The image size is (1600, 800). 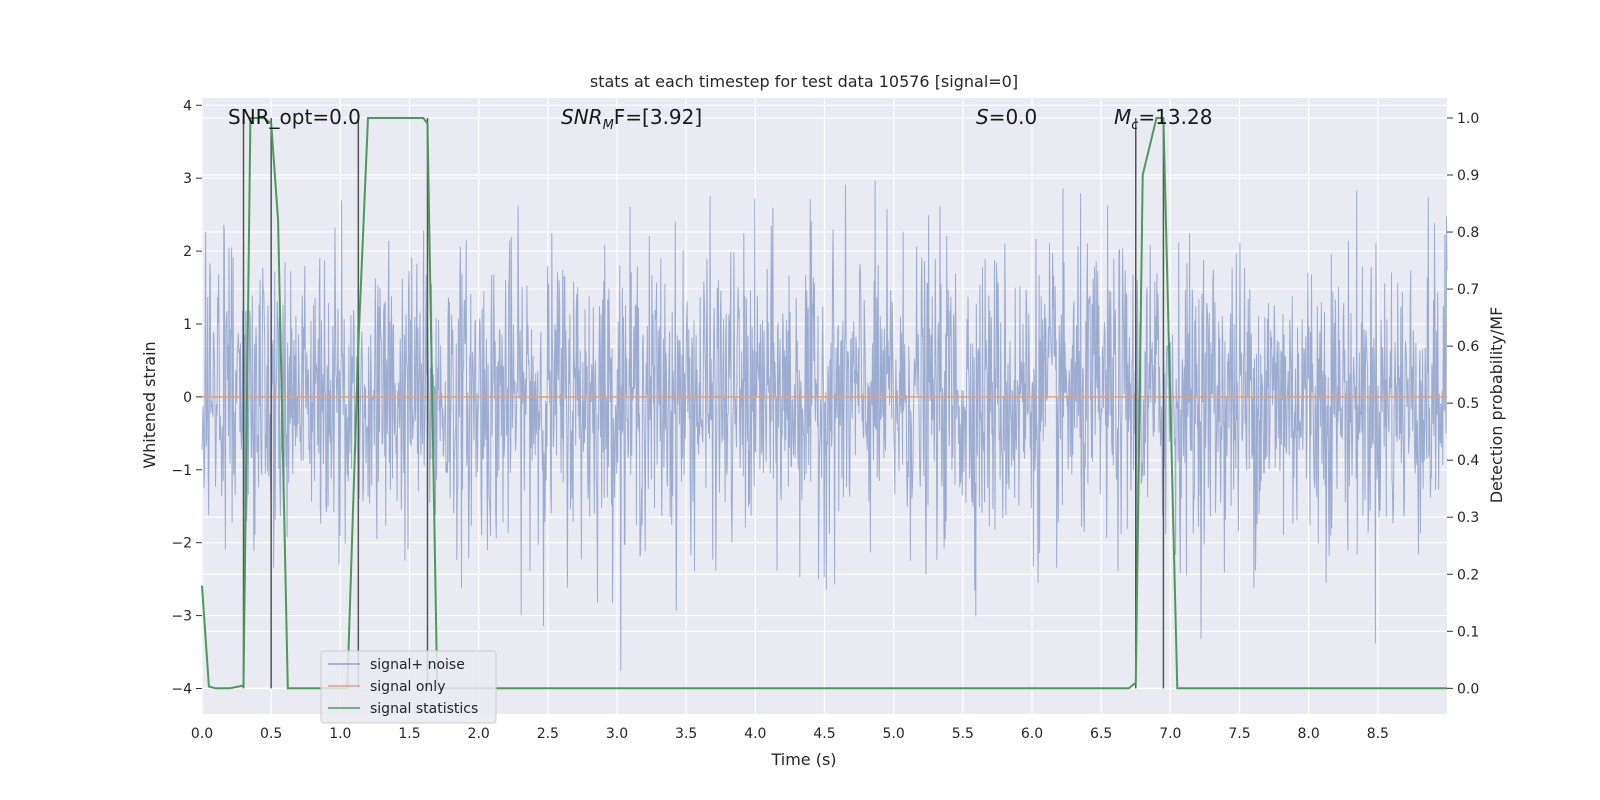 What do you see at coordinates (686, 734) in the screenshot?
I see `x-tick-label: 3.5` at bounding box center [686, 734].